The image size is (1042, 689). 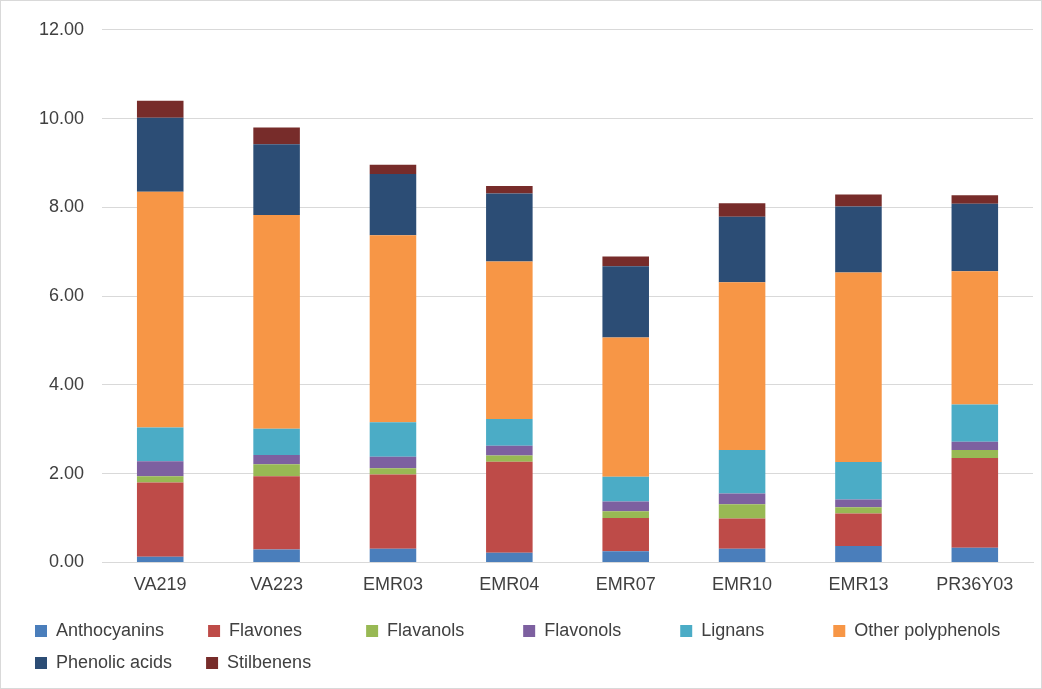 What do you see at coordinates (160, 584) in the screenshot?
I see `x-tick-label: VA219` at bounding box center [160, 584].